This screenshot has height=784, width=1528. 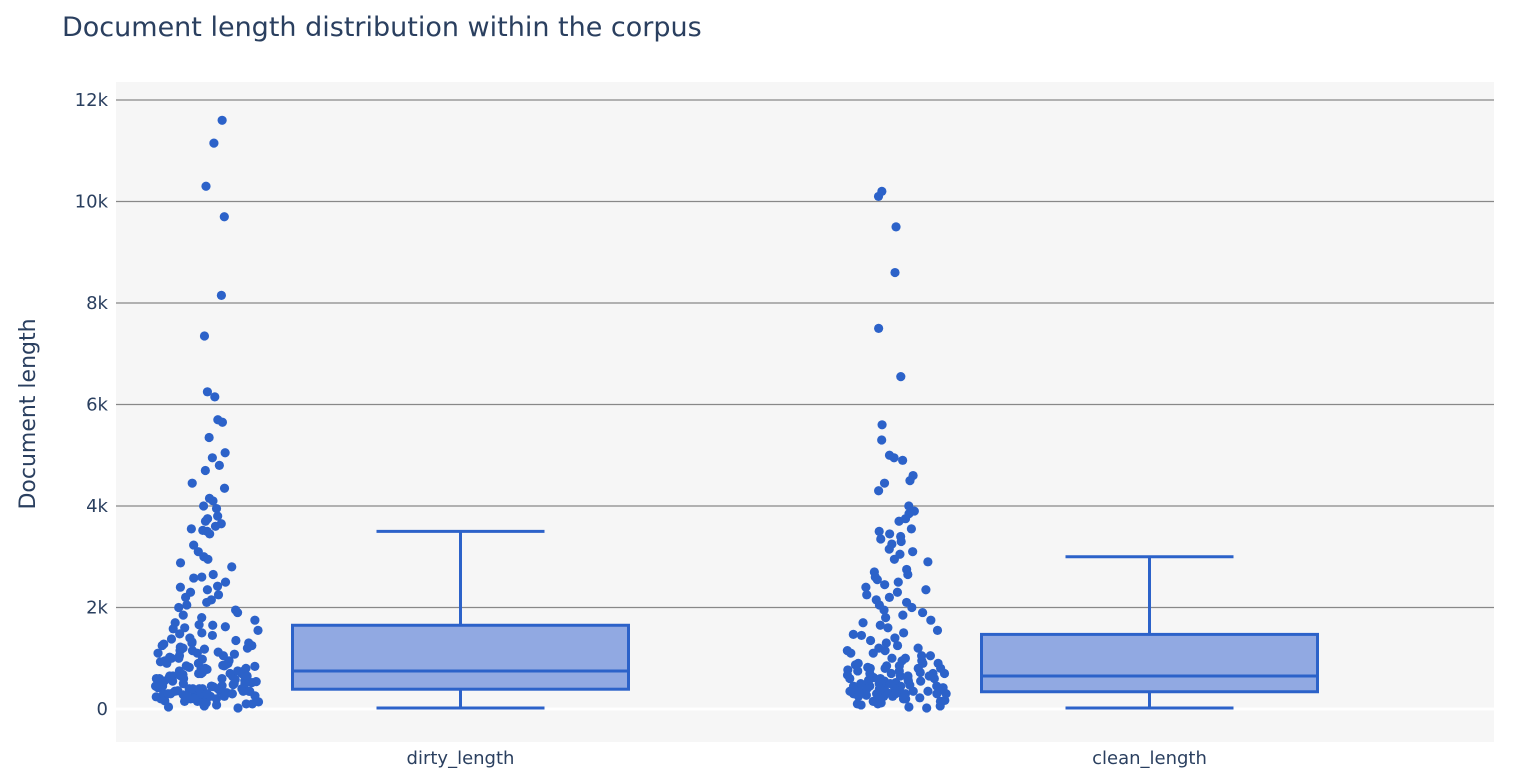 I want to click on y-axis-title: Document length, so click(x=28, y=413).